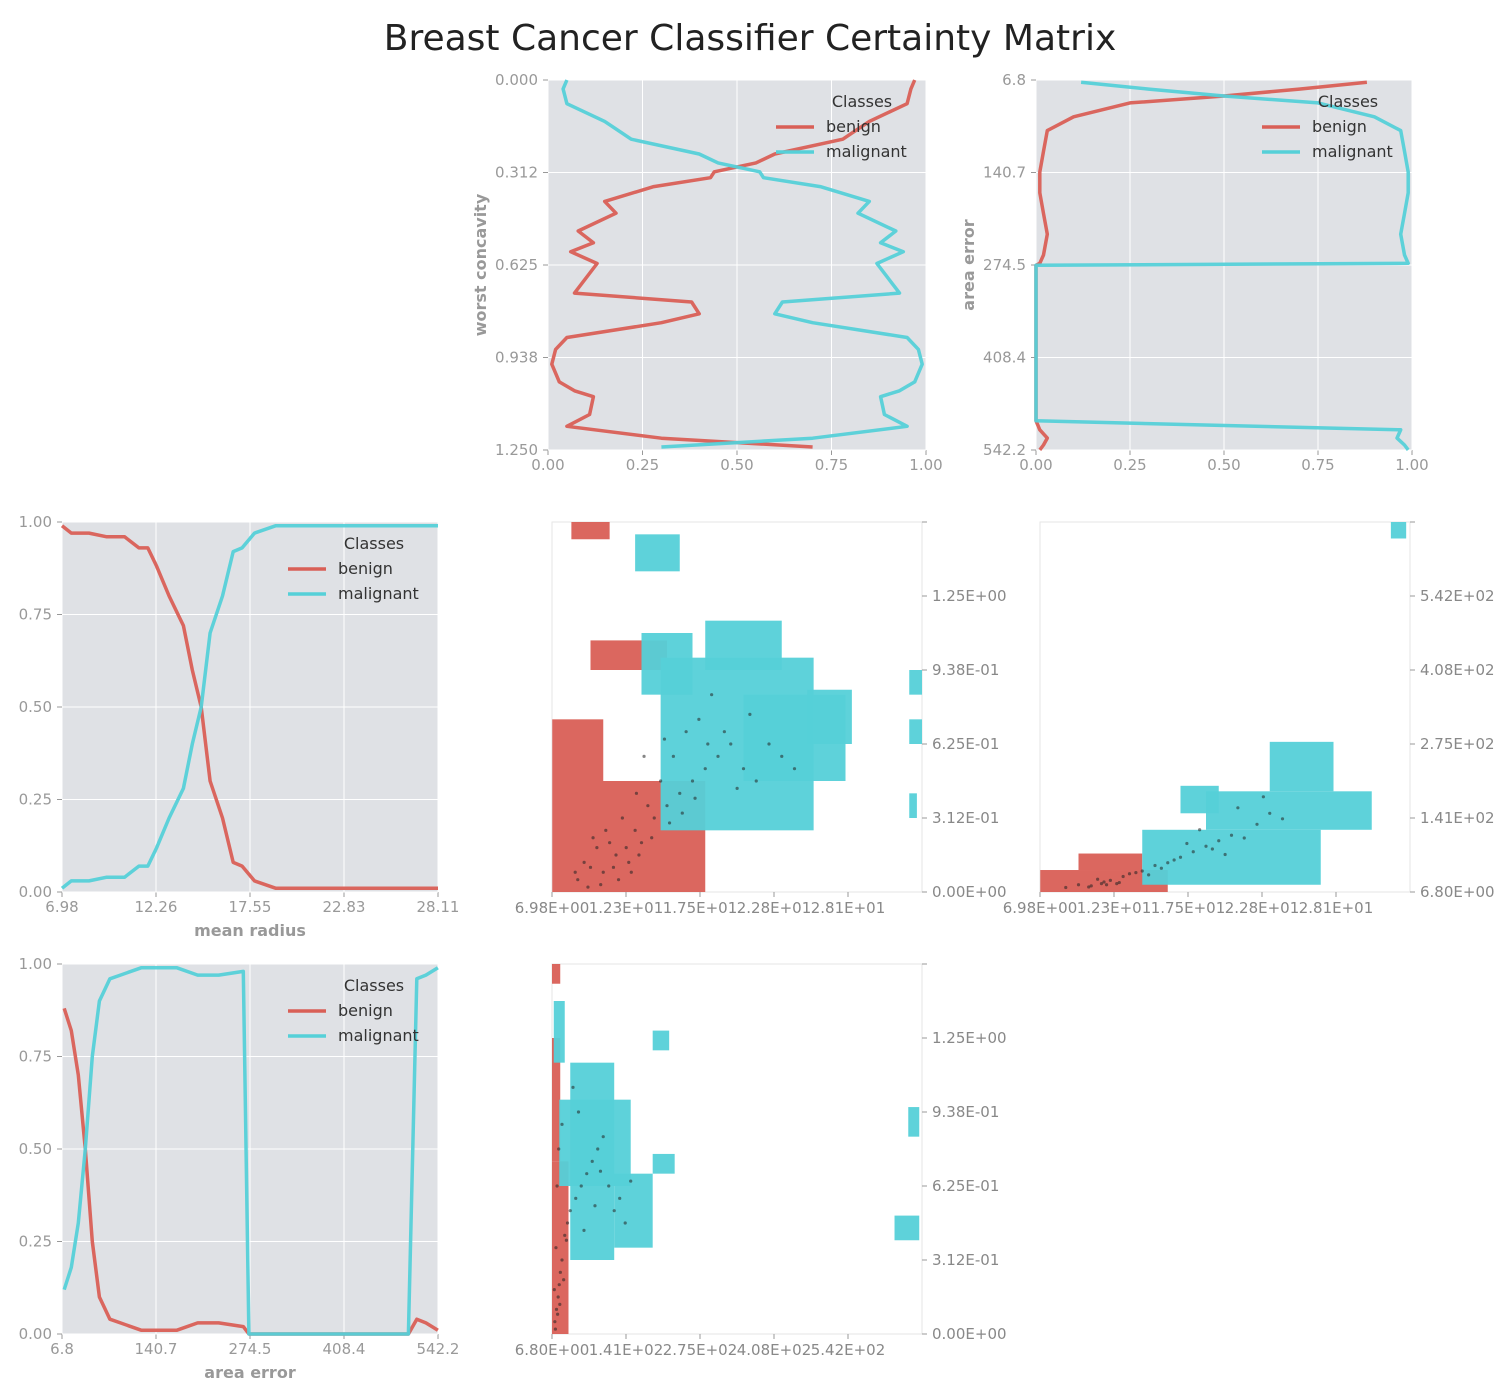 The height and width of the screenshot is (1400, 1500). Describe the element at coordinates (438, 1349) in the screenshot. I see `x-tick-label: 542.2` at that location.